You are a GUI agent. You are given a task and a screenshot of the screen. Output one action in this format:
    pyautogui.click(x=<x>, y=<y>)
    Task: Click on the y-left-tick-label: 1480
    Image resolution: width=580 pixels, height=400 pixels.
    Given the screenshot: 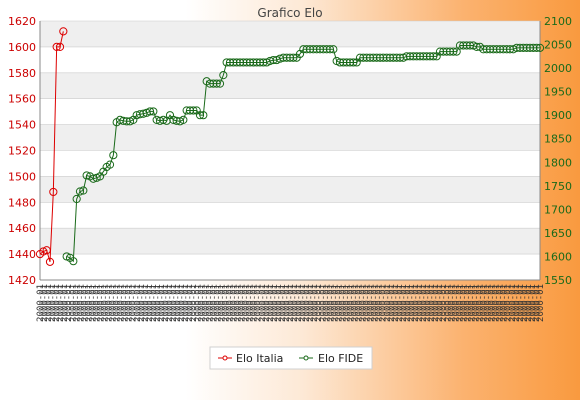 What is the action you would take?
    pyautogui.click(x=22, y=202)
    